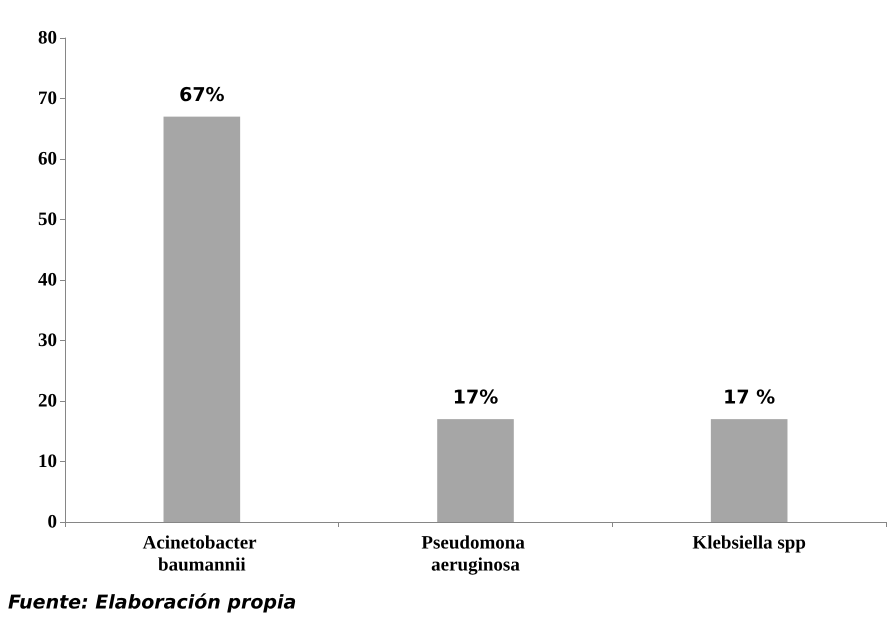  Describe the element at coordinates (47, 280) in the screenshot. I see `y-tick-label: 40` at that location.